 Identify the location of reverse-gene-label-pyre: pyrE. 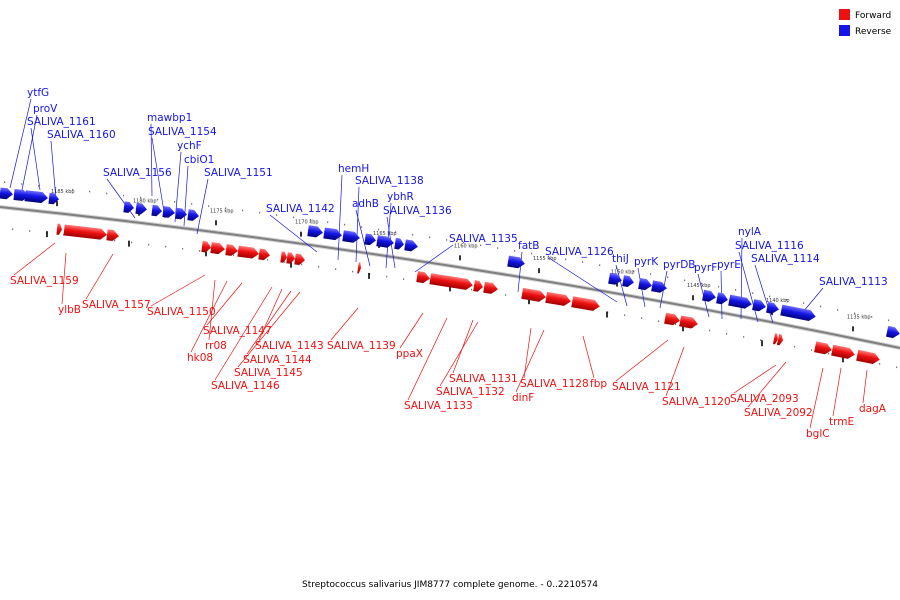
(729, 265).